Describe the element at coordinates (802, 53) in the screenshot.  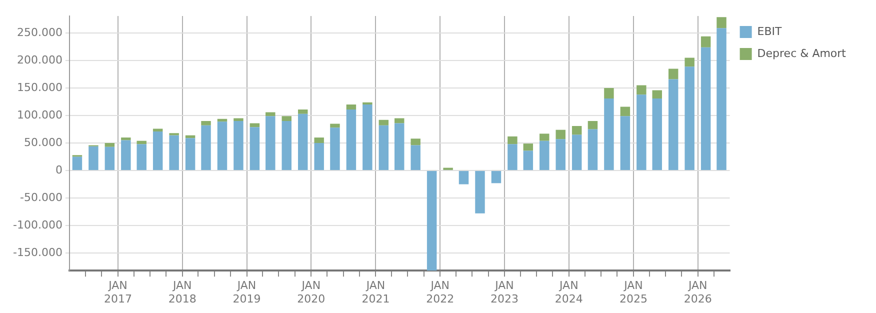
I see `legend-label: Deprec & Amort` at that location.